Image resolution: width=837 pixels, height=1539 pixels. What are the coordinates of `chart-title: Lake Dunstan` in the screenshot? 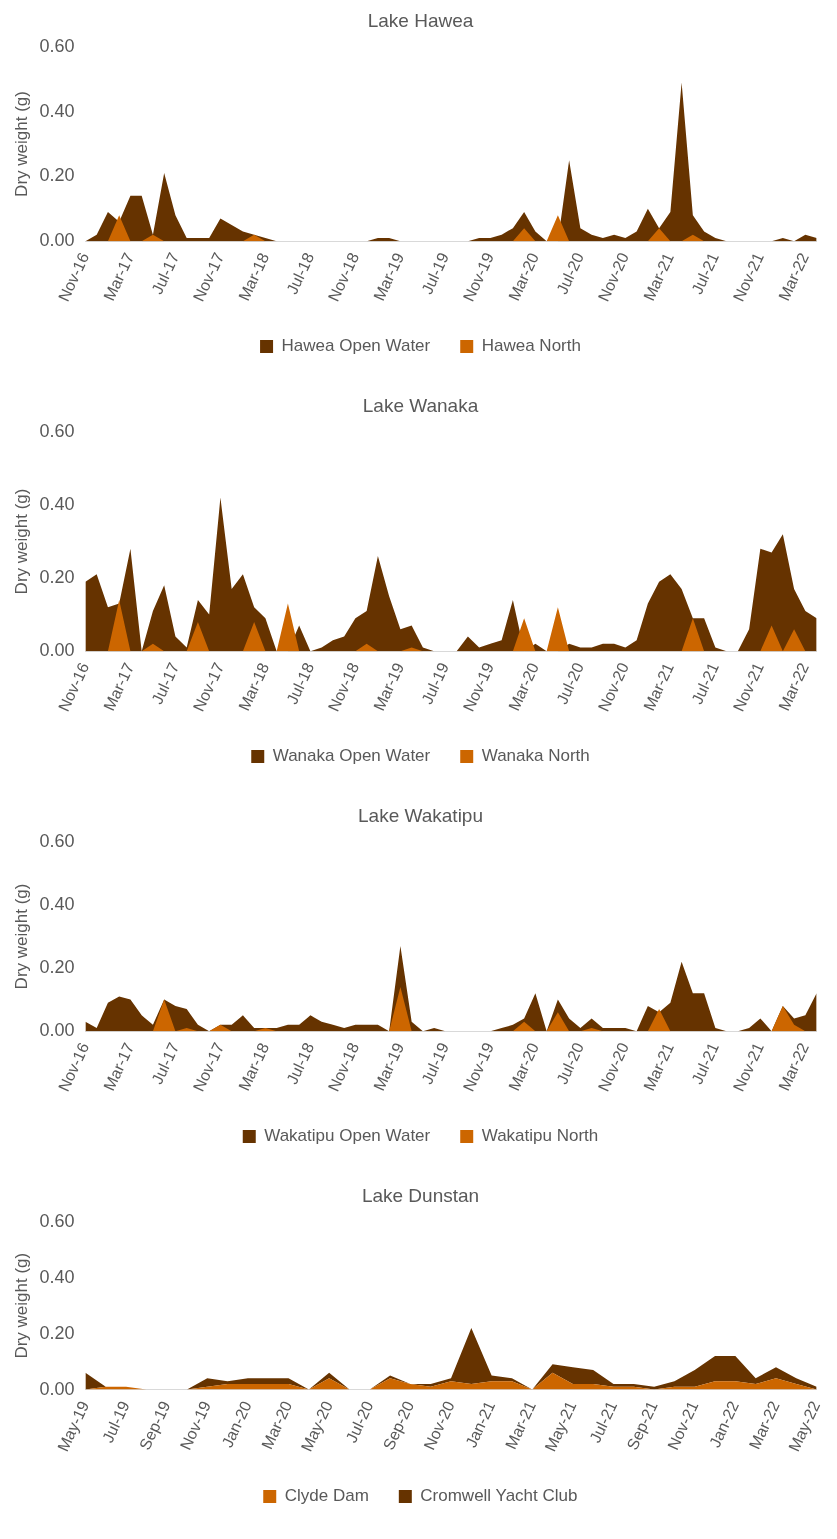 It's located at (420, 1195).